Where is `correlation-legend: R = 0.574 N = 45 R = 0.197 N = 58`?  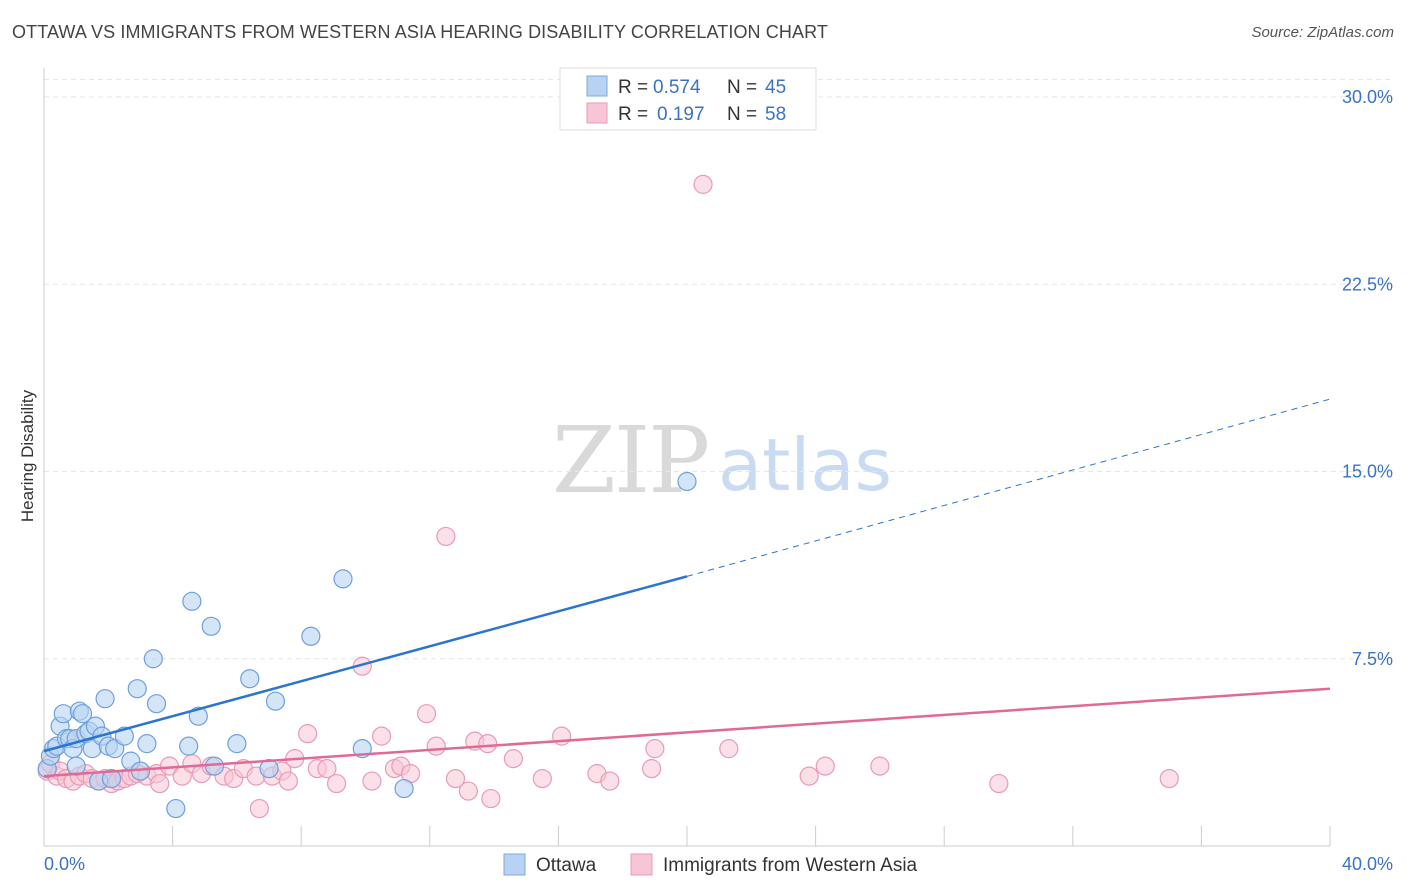 correlation-legend: R = 0.574 N = 45 R = 0.197 N = 58 is located at coordinates (688, 99).